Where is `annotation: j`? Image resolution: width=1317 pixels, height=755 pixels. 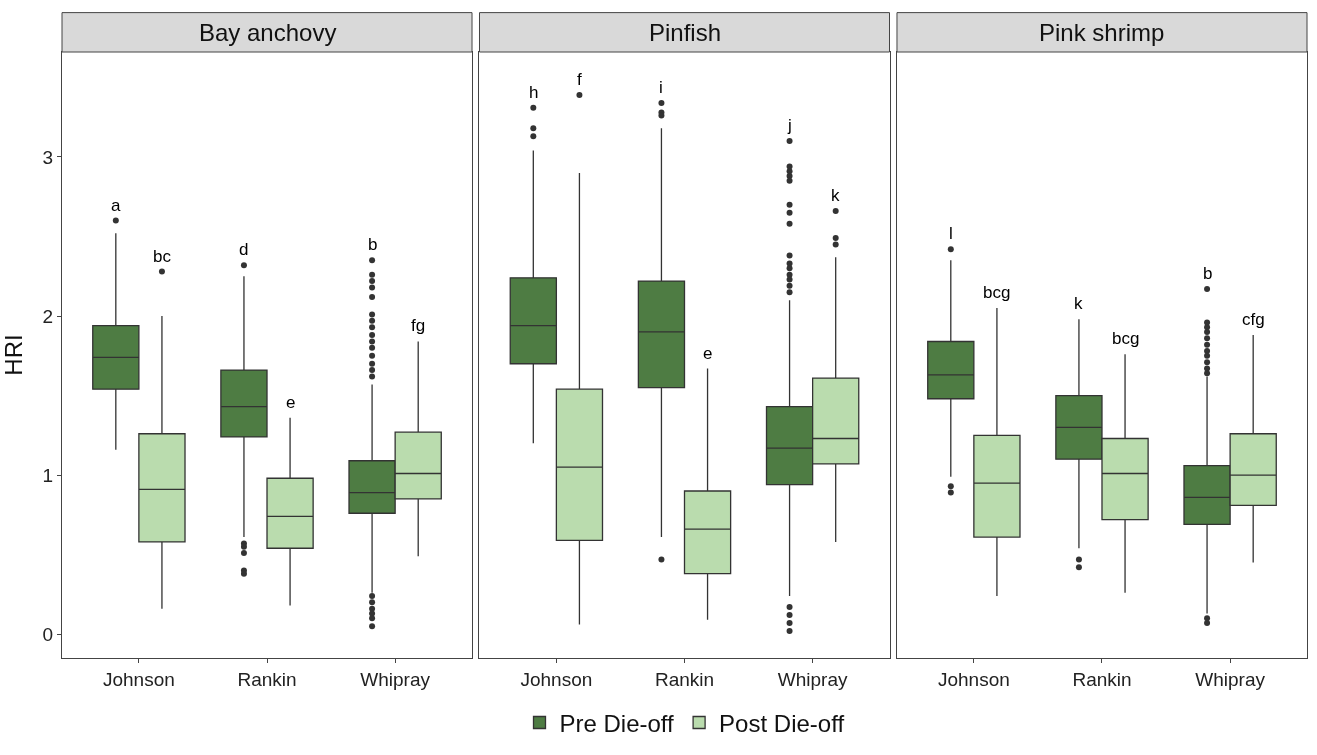 annotation: j is located at coordinates (789, 125).